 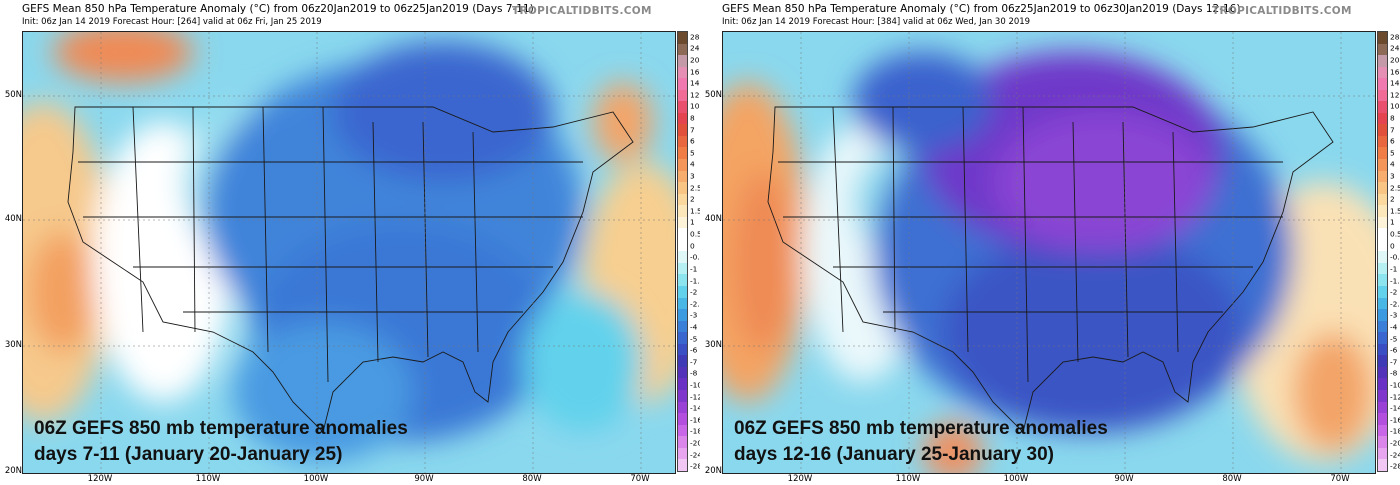 What do you see at coordinates (1394, 269) in the screenshot?
I see `colorbar-tick-label: -1` at bounding box center [1394, 269].